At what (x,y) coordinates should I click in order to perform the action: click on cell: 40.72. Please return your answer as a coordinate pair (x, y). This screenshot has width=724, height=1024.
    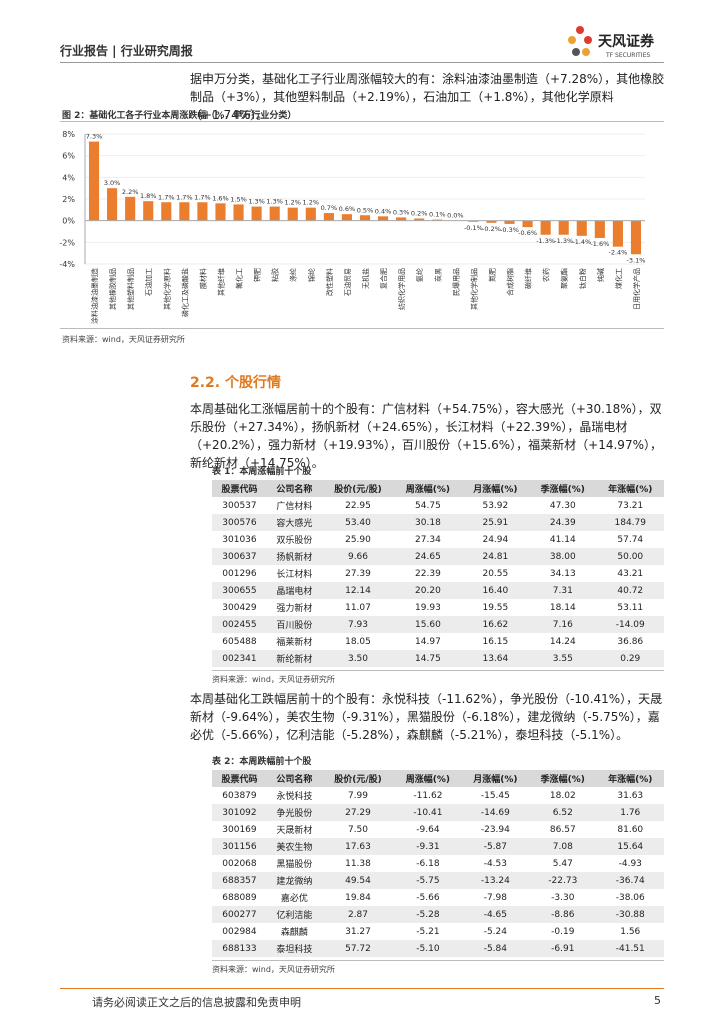
    Looking at the image, I should click on (630, 590).